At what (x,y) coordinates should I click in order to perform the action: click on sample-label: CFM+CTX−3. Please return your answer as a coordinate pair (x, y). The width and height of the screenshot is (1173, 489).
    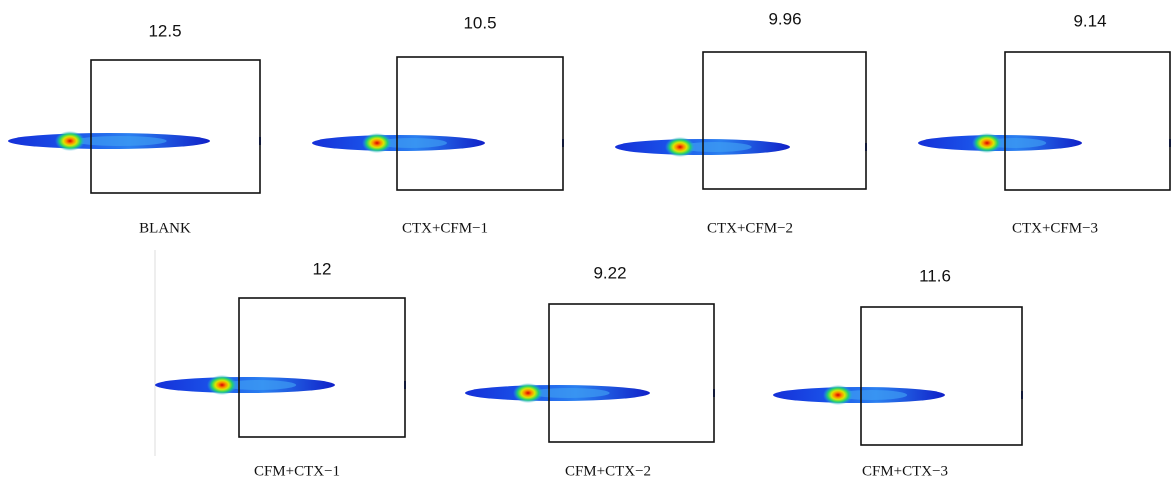
    Looking at the image, I should click on (905, 471).